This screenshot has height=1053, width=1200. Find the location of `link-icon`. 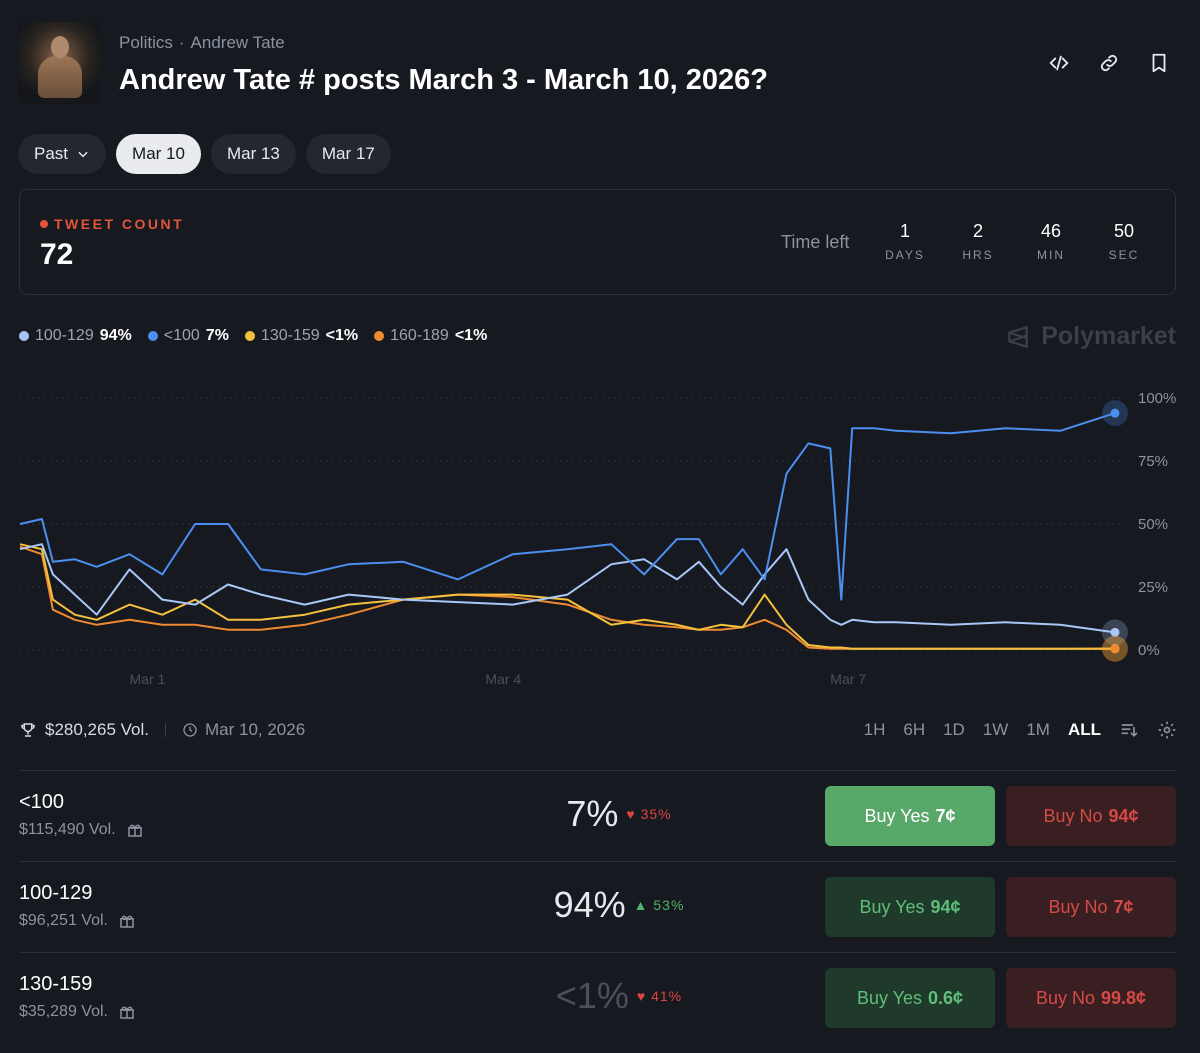

link-icon is located at coordinates (1109, 63).